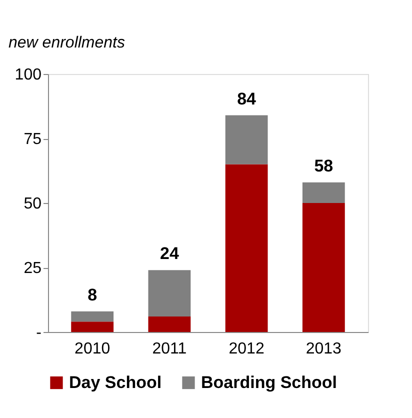 The image size is (412, 418). I want to click on y-tick-label: 100, so click(28, 75).